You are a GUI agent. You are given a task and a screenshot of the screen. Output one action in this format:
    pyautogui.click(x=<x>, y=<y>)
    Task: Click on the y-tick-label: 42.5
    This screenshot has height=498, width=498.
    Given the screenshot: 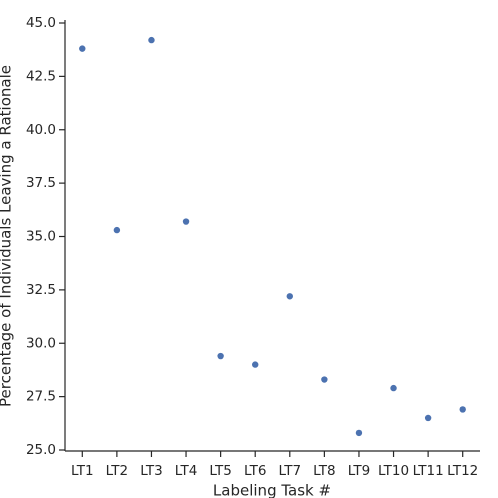 What is the action you would take?
    pyautogui.click(x=41, y=76)
    